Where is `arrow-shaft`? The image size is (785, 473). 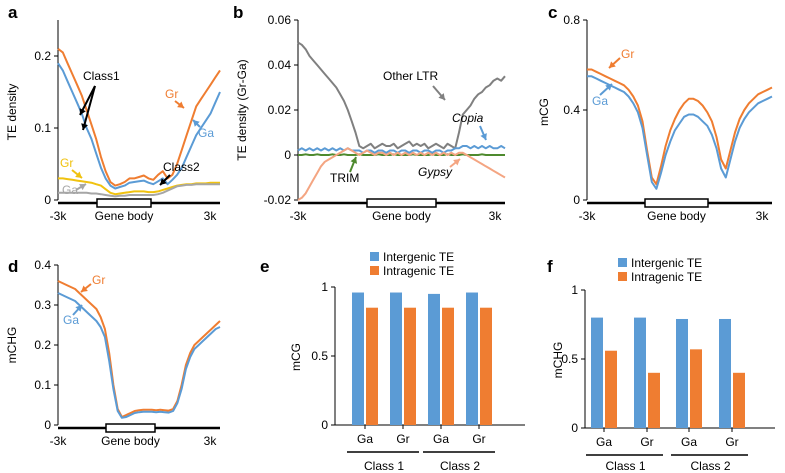
arrow-shaft is located at coordinates (89, 108).